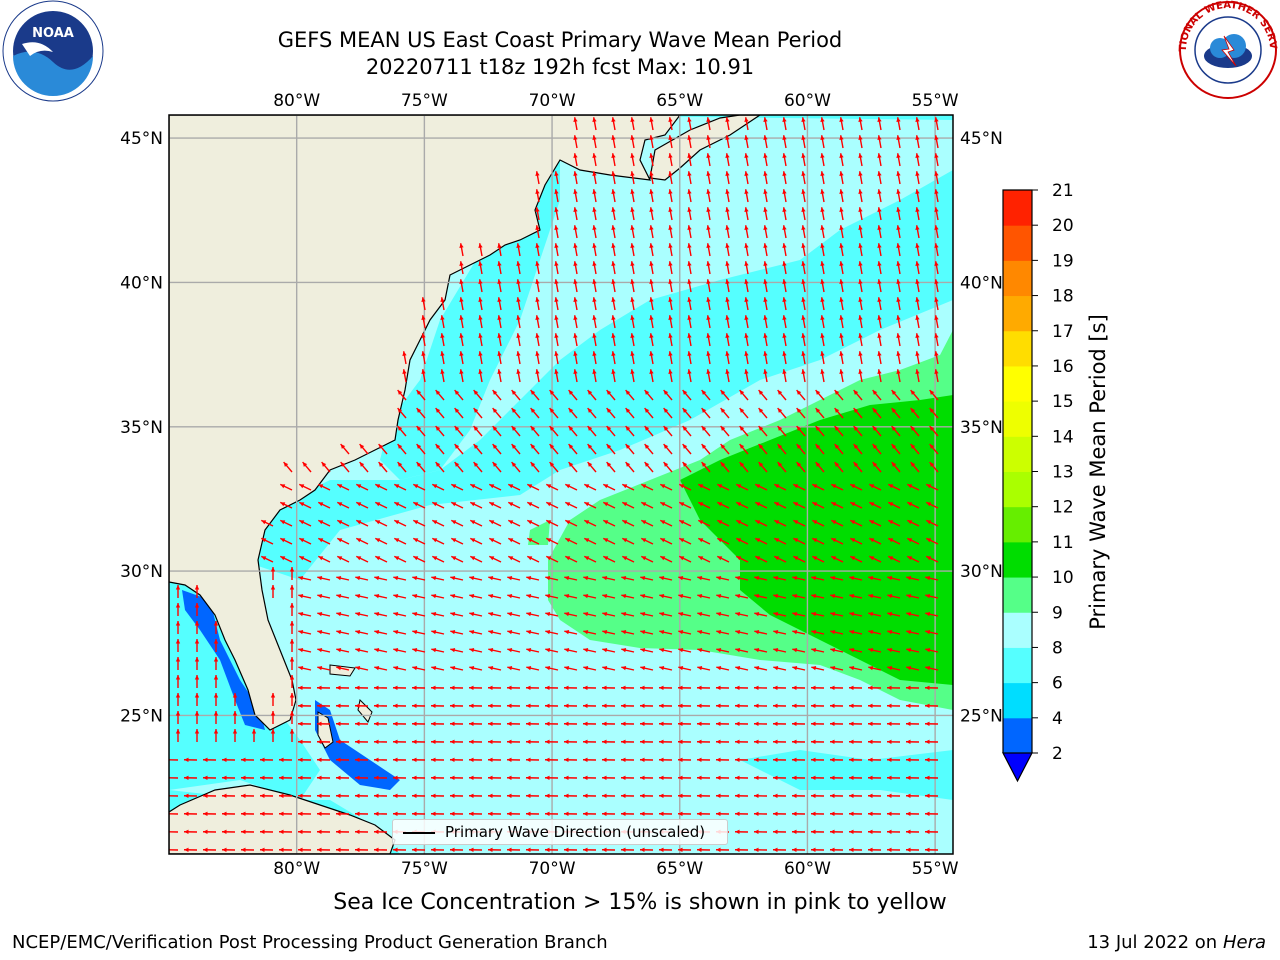 Image resolution: width=1280 pixels, height=960 pixels. What do you see at coordinates (141, 428) in the screenshot?
I see `lat-tick-label-left: 35°N` at bounding box center [141, 428].